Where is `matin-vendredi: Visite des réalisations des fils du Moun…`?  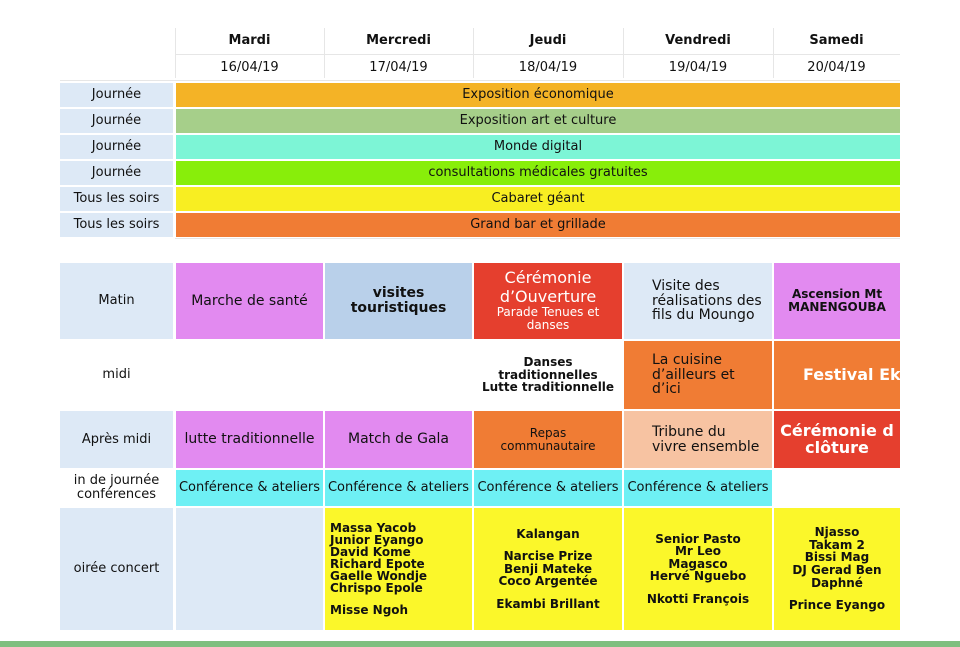 matin-vendredi: Visite des réalisations des fils du Moun… is located at coordinates (698, 301).